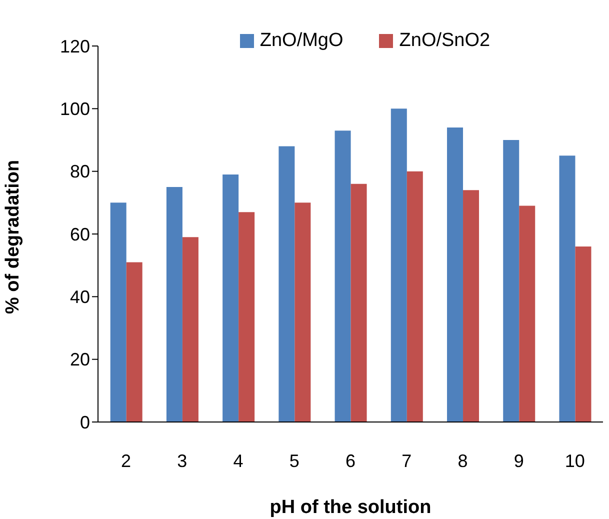  I want to click on y-axis-title: % of degradation, so click(13, 237).